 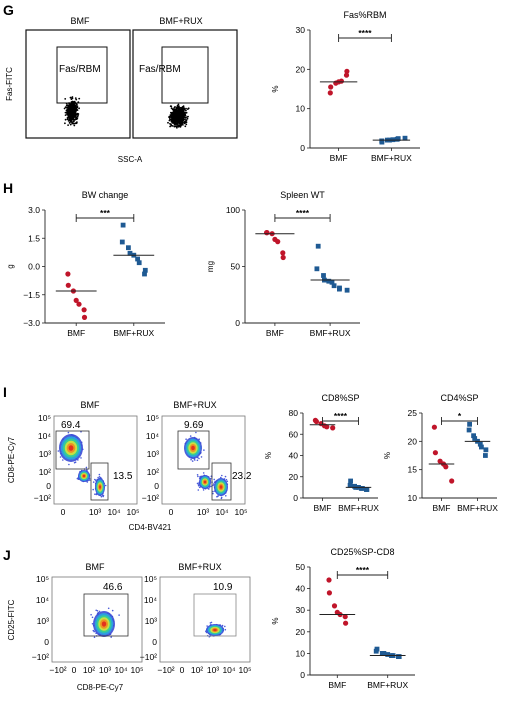 What do you see at coordinates (76, 333) in the screenshot?
I see `category-label: BMF` at bounding box center [76, 333].